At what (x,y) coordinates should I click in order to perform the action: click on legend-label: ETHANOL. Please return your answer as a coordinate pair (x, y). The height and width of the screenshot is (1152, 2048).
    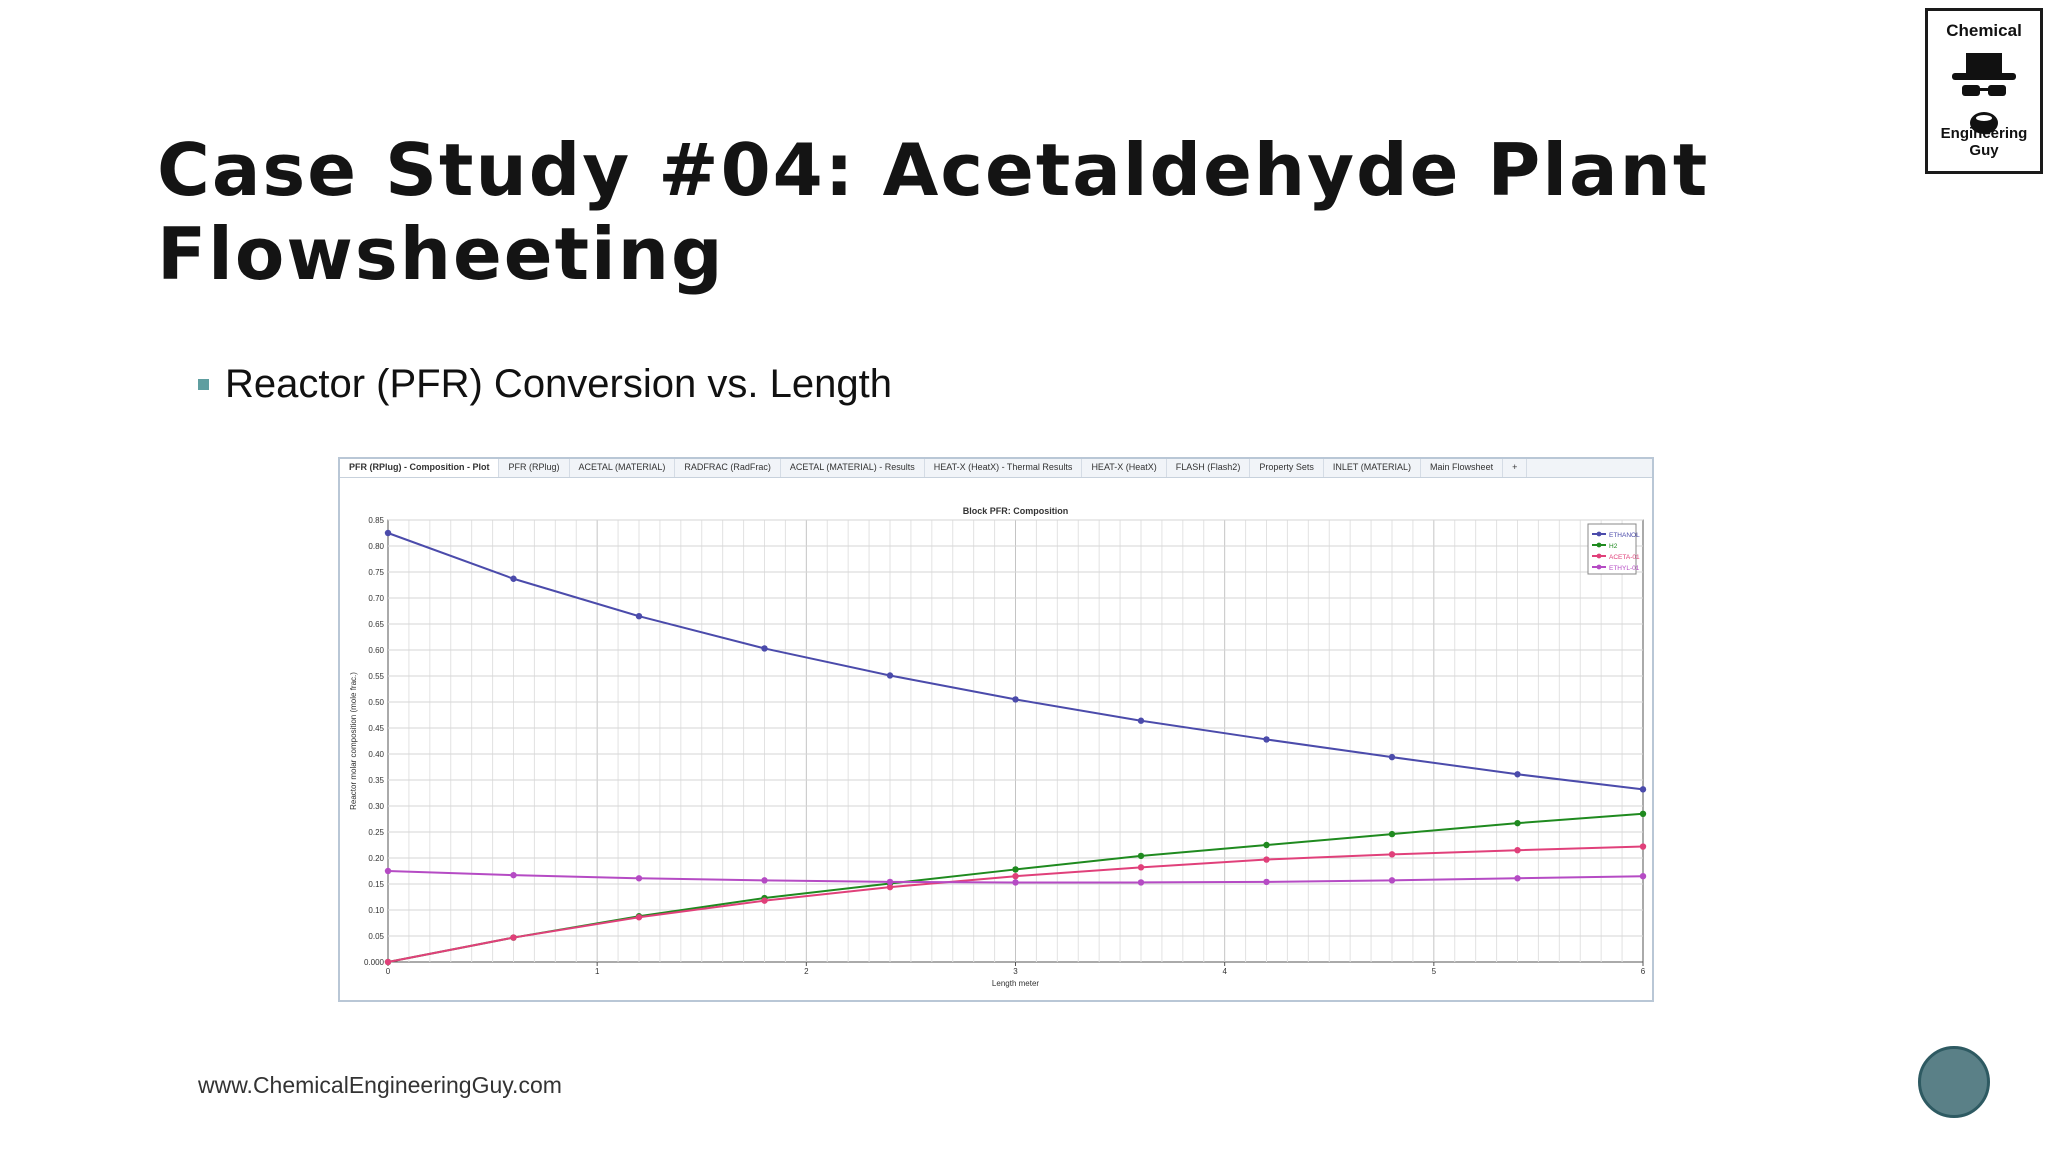
    Looking at the image, I should click on (1624, 535).